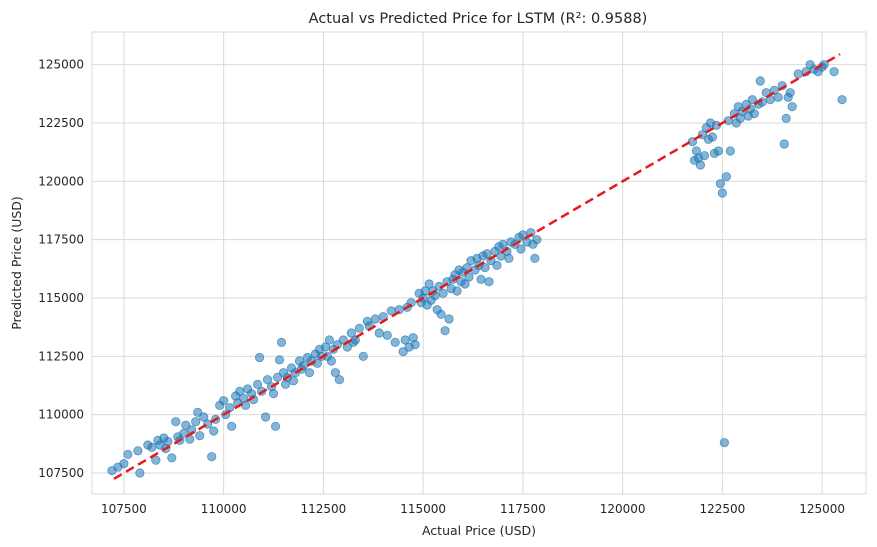 The width and height of the screenshot is (877, 547). I want to click on x-tick-label: 115000, so click(423, 509).